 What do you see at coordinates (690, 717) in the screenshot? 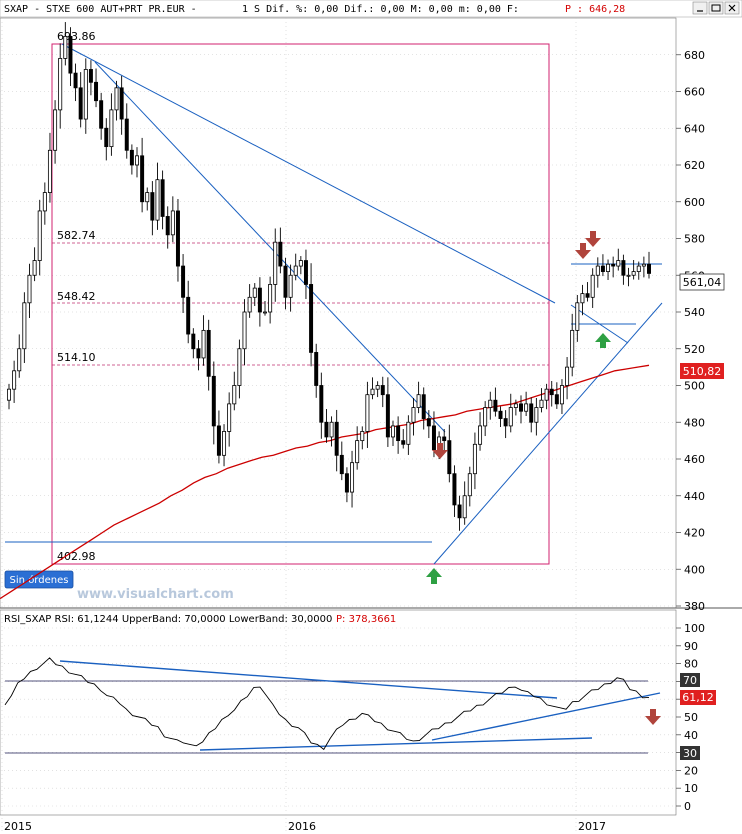
I see `rsi-y-axis: 010204050608090100` at bounding box center [690, 717].